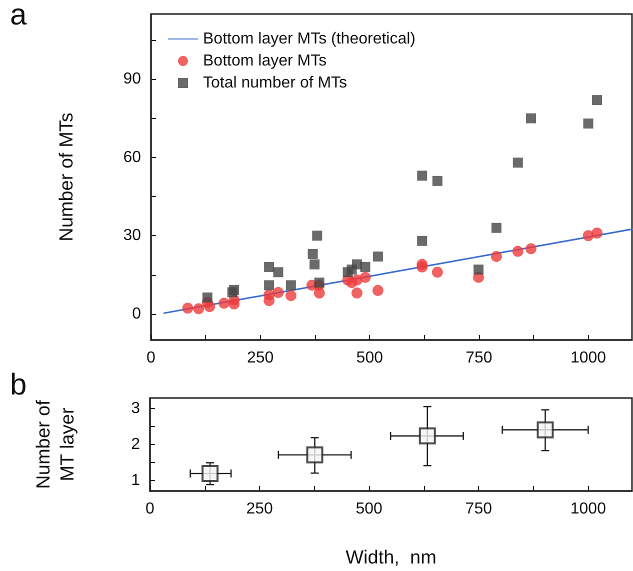  What do you see at coordinates (391, 558) in the screenshot?
I see `x-axis-title: Width, nm` at bounding box center [391, 558].